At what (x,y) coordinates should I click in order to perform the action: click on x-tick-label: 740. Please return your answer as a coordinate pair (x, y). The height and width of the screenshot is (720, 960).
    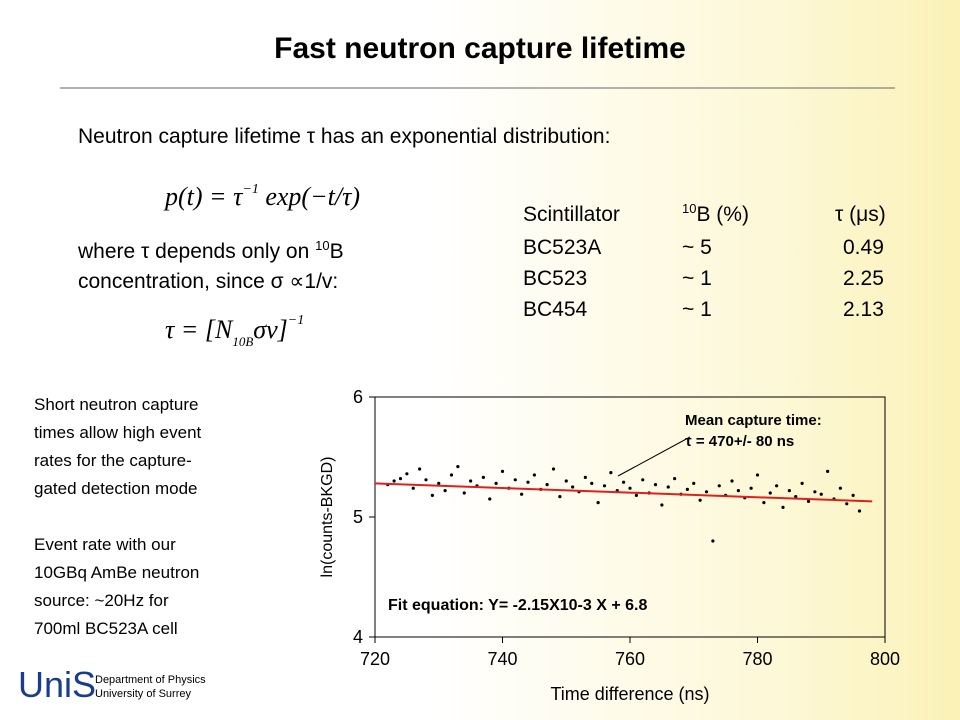
    Looking at the image, I should click on (502, 659).